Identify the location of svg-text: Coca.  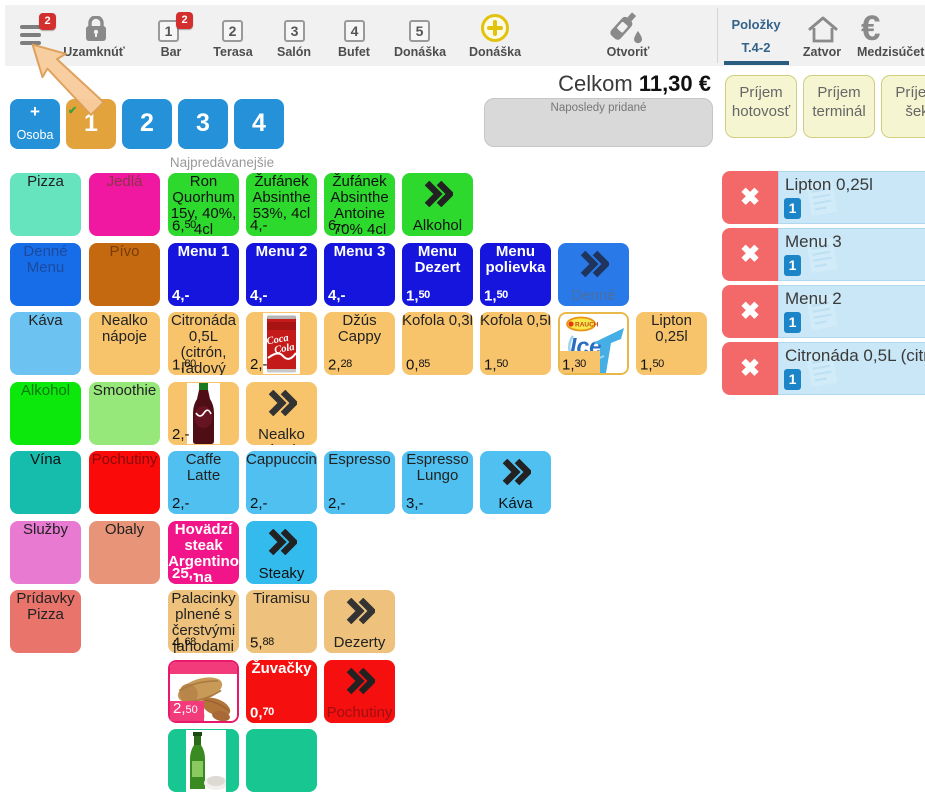
(278, 340).